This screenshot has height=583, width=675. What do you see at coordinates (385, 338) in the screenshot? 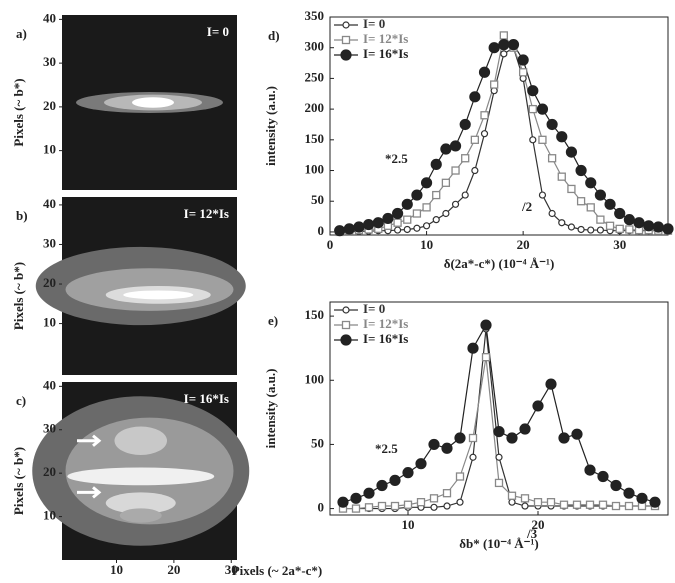
I see `legend-label: I= 16*Is` at bounding box center [385, 338].